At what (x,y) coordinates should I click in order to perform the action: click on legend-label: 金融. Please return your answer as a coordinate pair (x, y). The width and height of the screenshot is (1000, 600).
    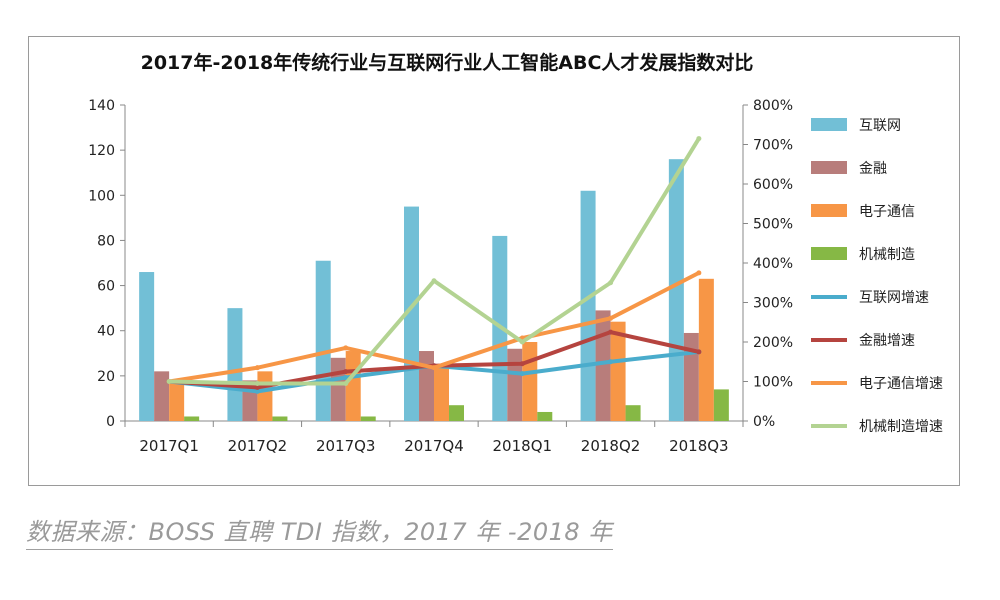
    Looking at the image, I should click on (873, 169).